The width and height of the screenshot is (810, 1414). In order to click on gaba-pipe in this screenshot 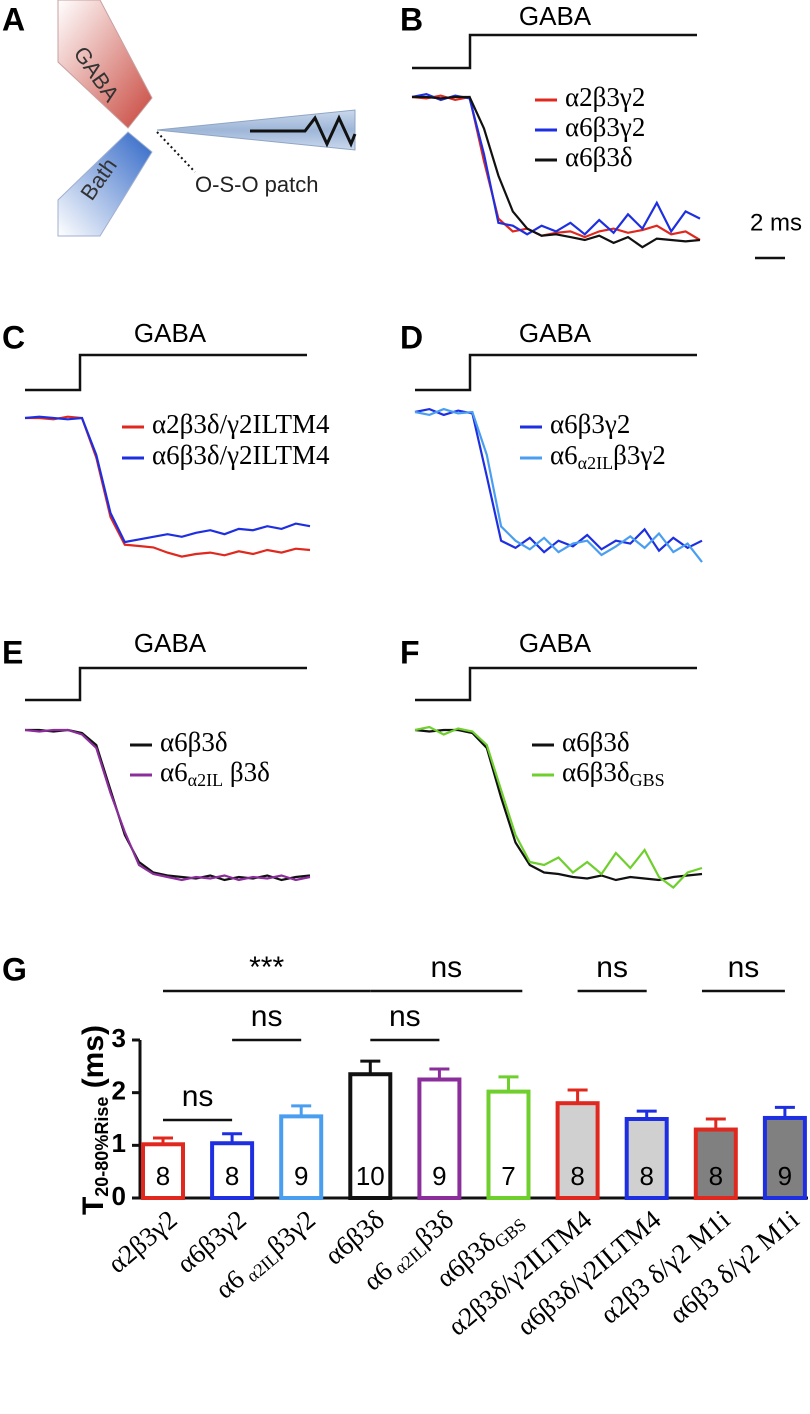, I will do `click(105, 64)`.